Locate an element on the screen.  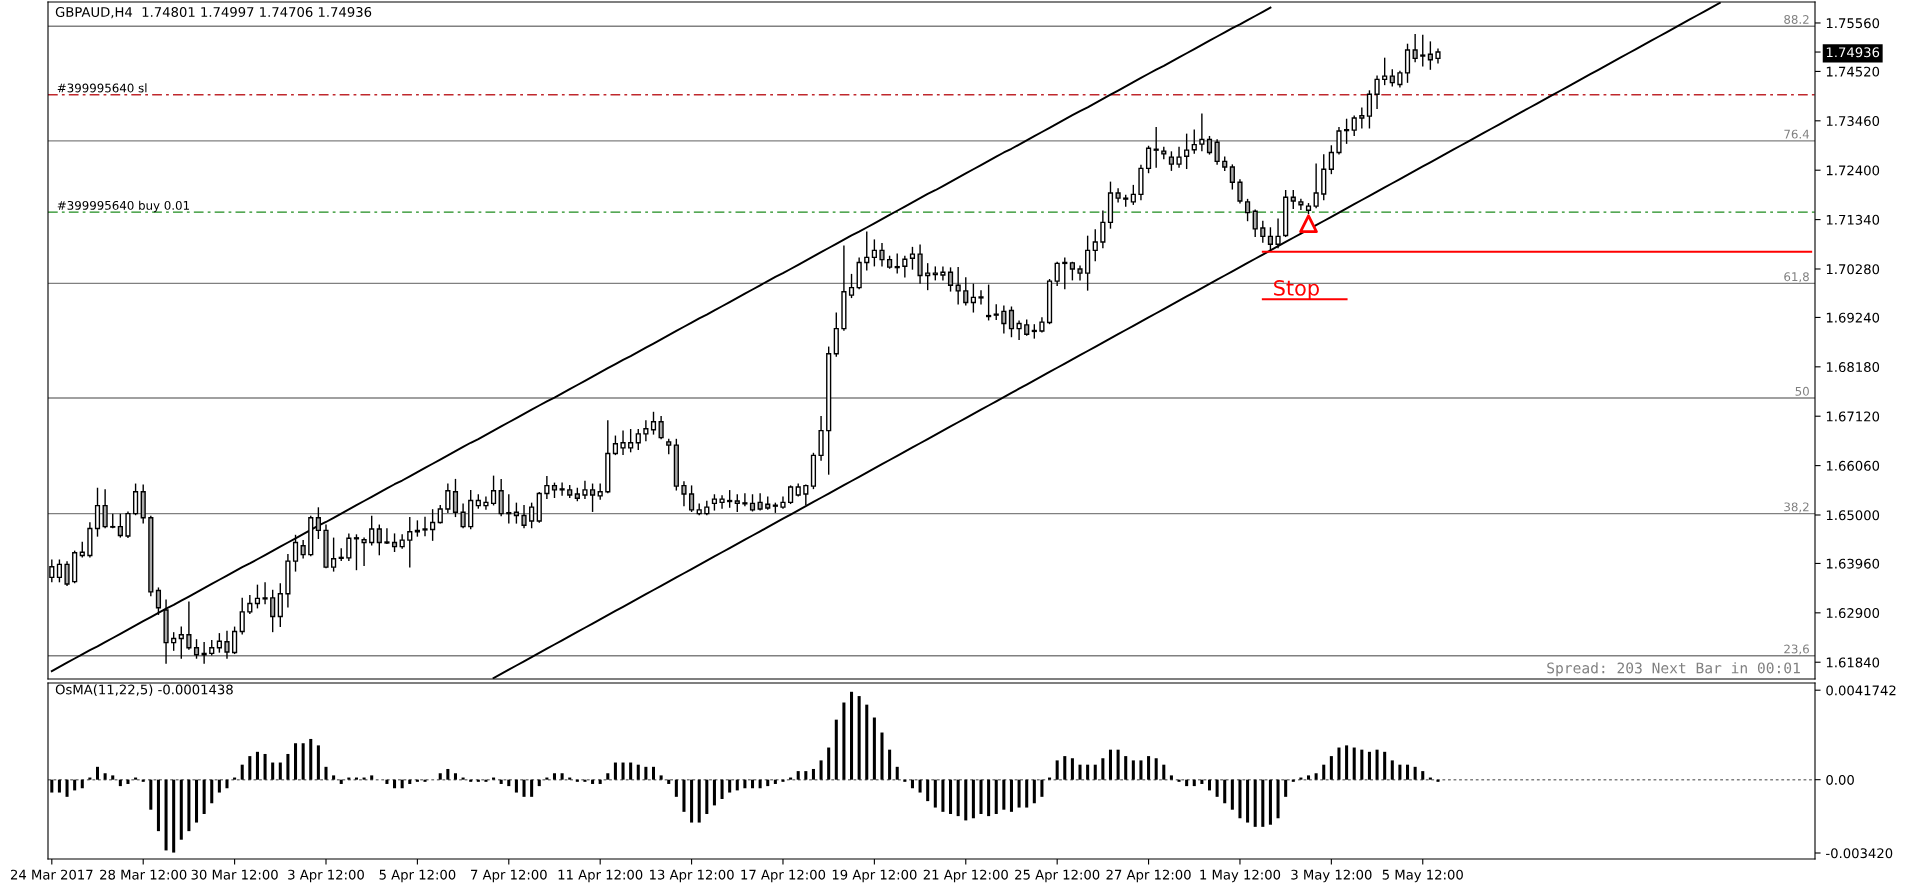
x-tick-label: 24 Mar 2017 is located at coordinates (51, 874).